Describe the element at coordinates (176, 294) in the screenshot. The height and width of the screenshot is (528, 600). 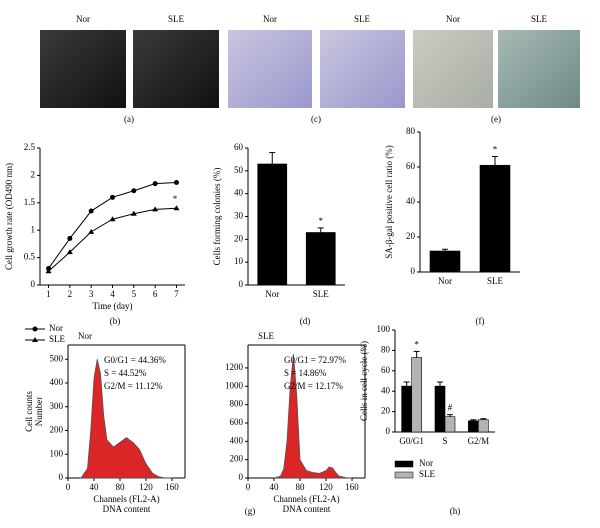
I see `x-tick-label: 7` at that location.